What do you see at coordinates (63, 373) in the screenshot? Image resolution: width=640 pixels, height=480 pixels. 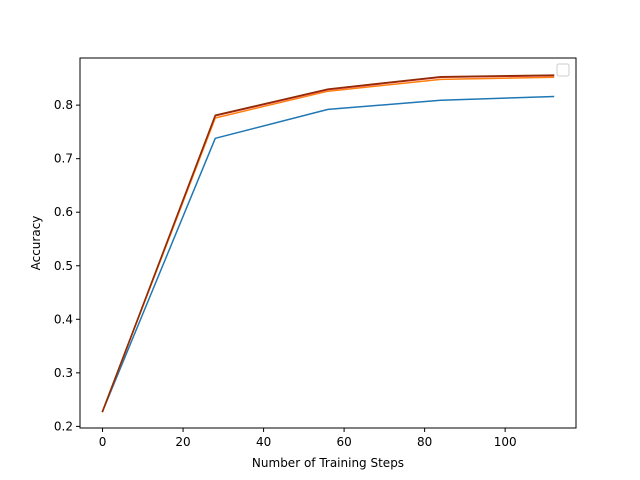 I see `y-tick-label: 0.3` at bounding box center [63, 373].